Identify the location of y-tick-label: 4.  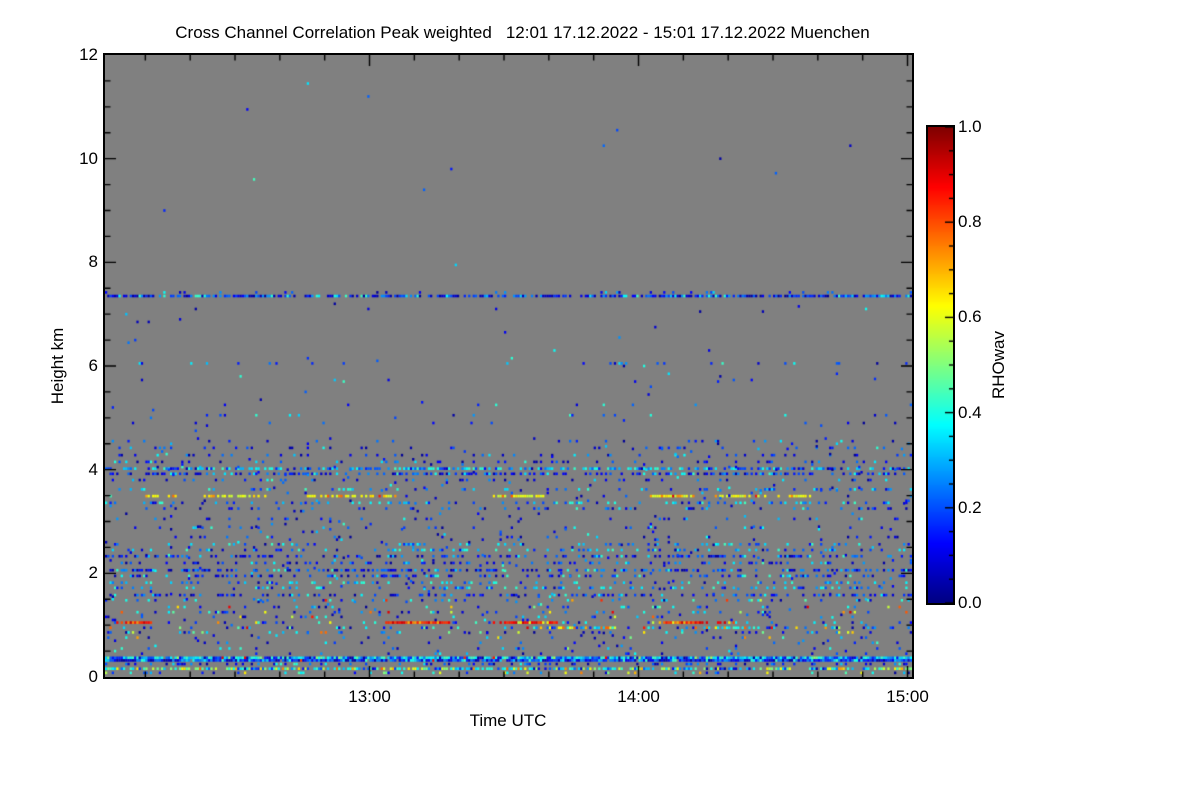
(93, 469).